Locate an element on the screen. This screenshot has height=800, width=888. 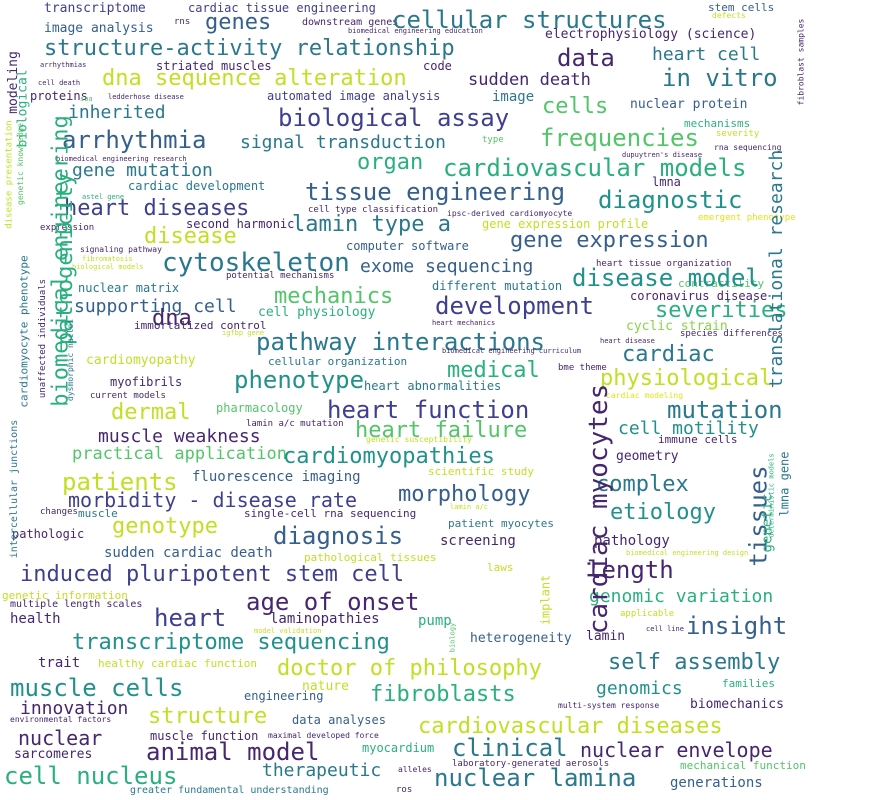
word: healthy cardiac function is located at coordinates (177, 663).